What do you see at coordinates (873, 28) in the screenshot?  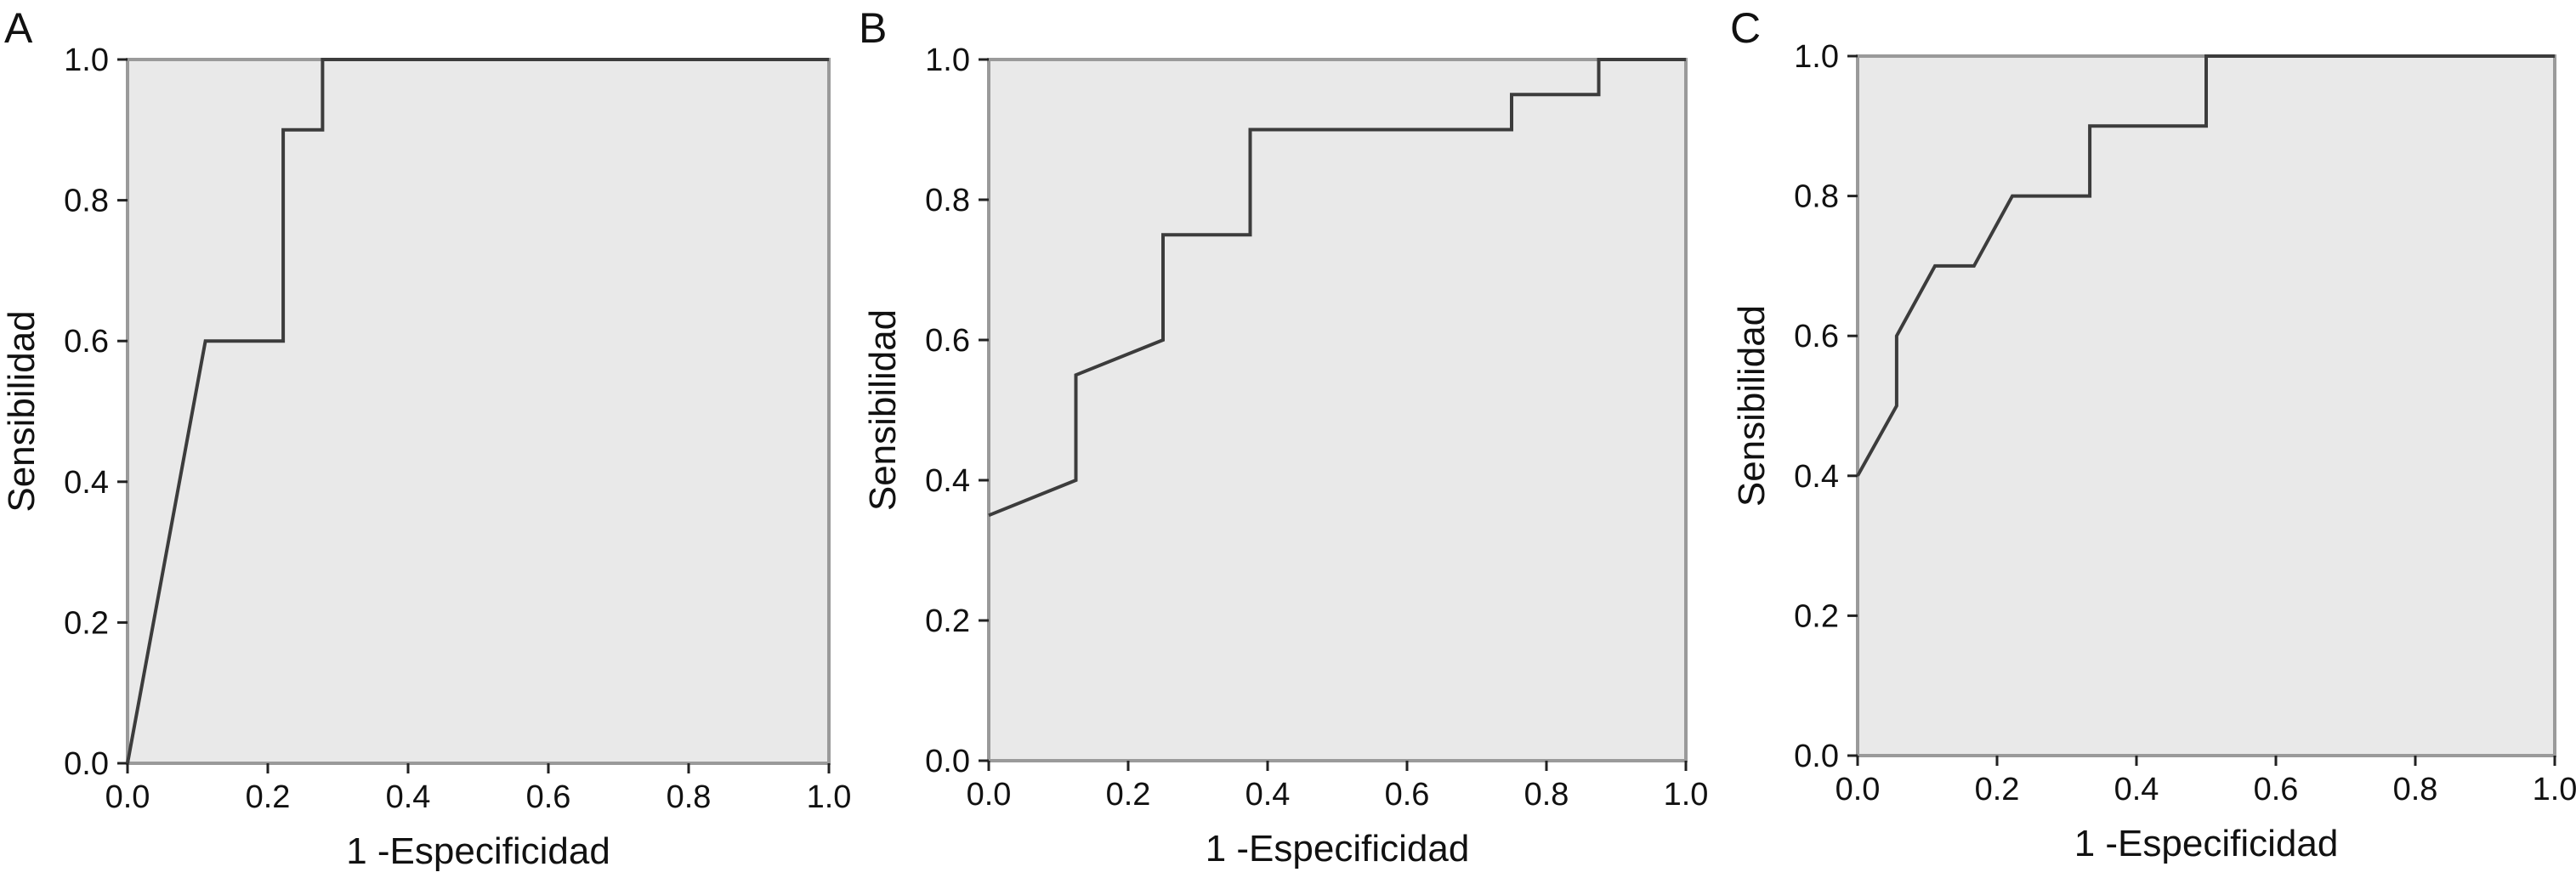 I see `panel-letter: B` at bounding box center [873, 28].